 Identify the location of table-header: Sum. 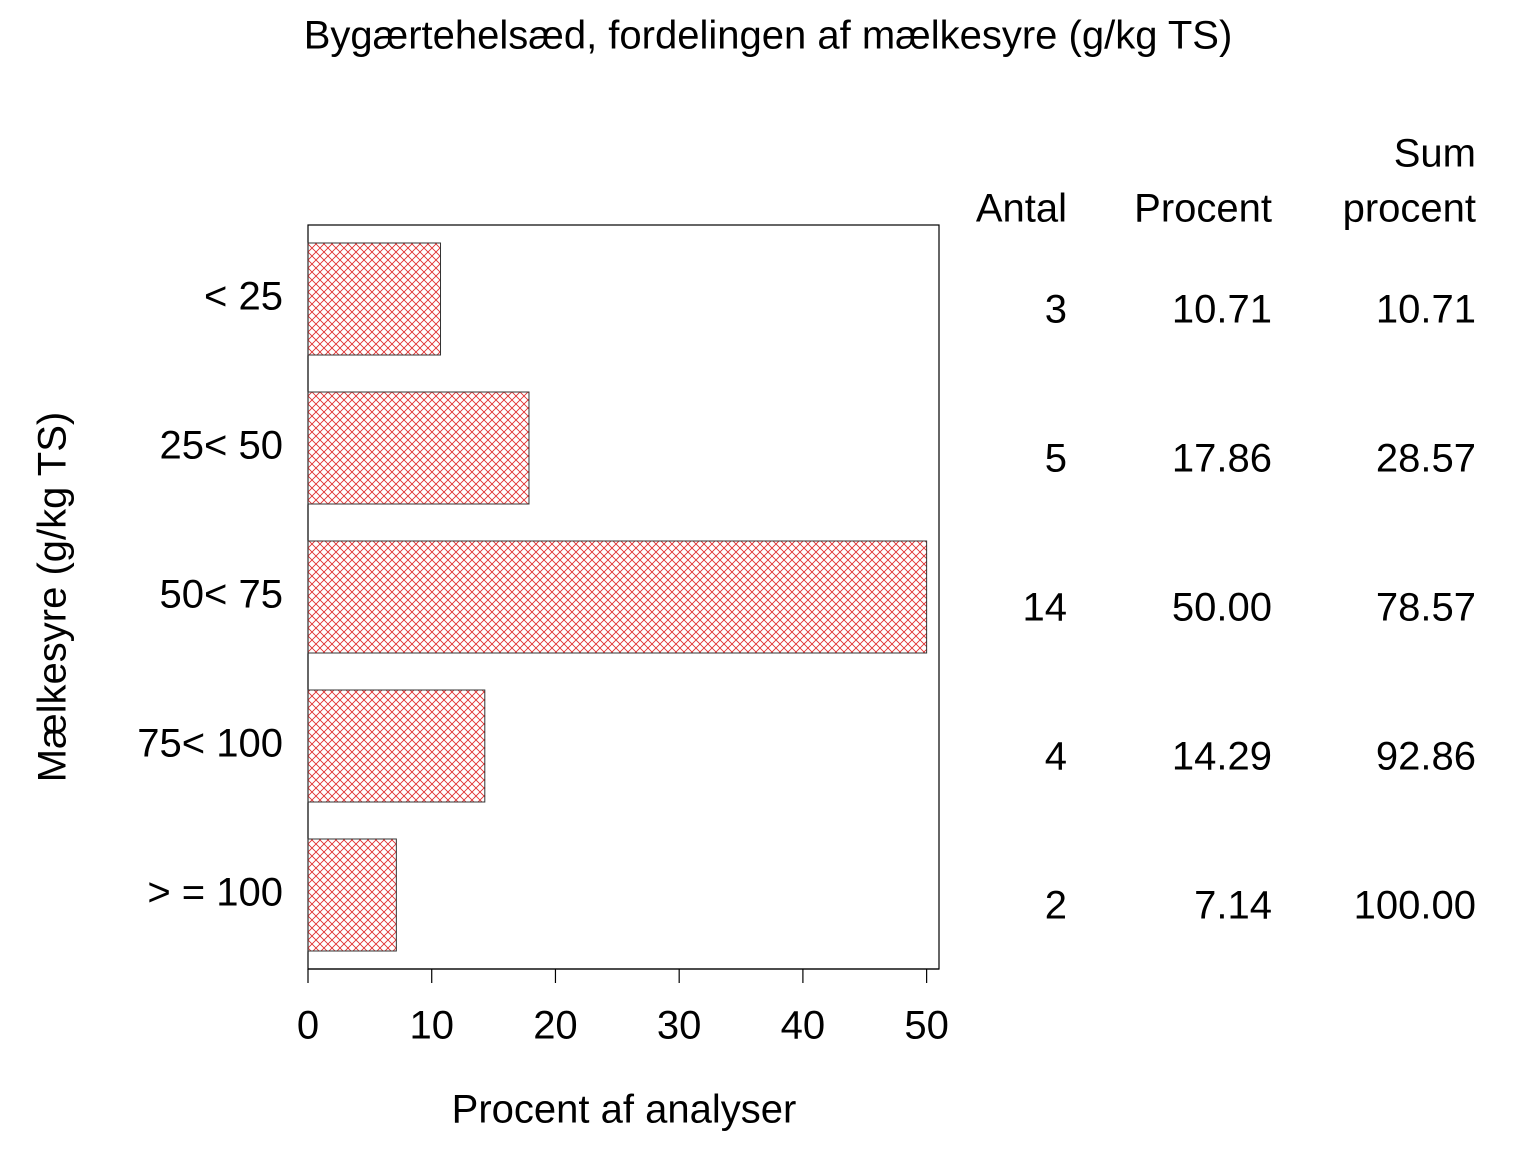
(1435, 154).